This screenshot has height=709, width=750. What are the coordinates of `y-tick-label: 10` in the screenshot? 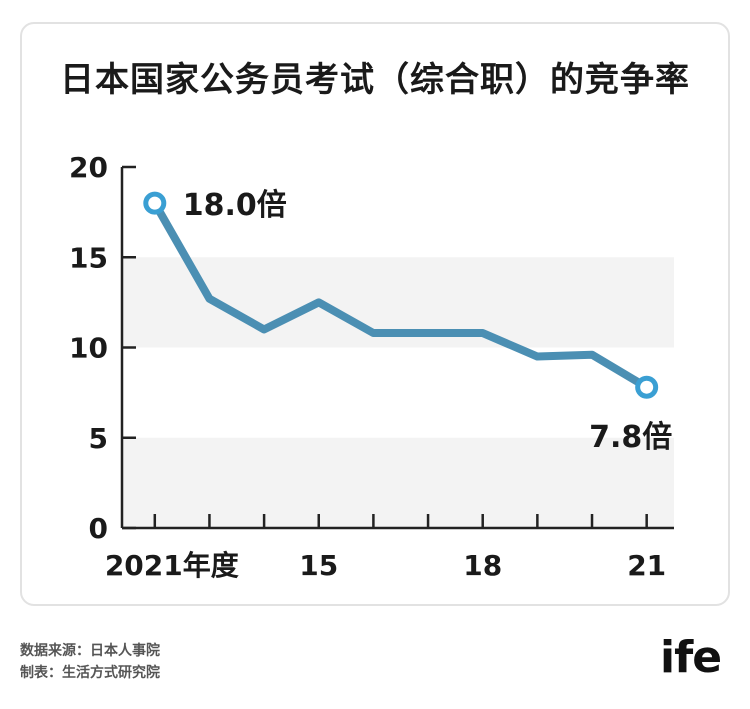 It's located at (88, 348).